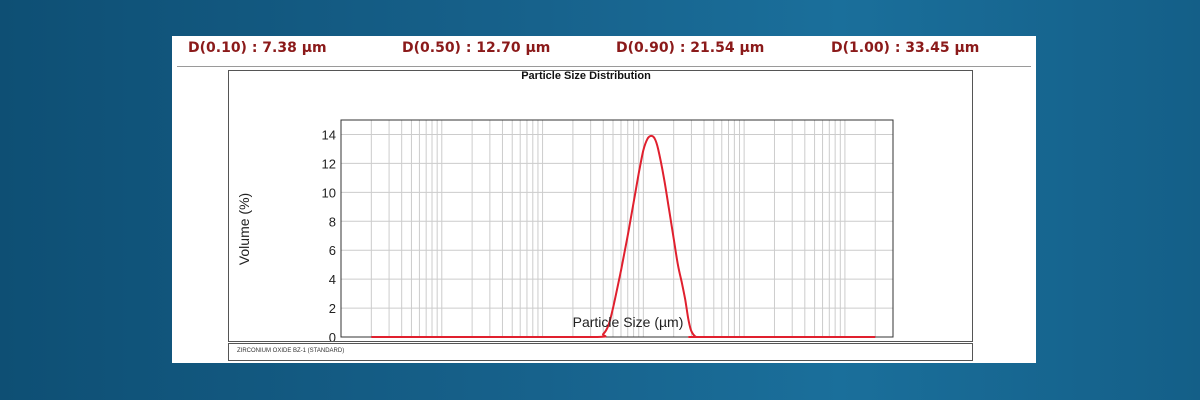 This screenshot has height=400, width=1200. I want to click on stat-d100: D(1.00) : 33.45 µm, so click(905, 48).